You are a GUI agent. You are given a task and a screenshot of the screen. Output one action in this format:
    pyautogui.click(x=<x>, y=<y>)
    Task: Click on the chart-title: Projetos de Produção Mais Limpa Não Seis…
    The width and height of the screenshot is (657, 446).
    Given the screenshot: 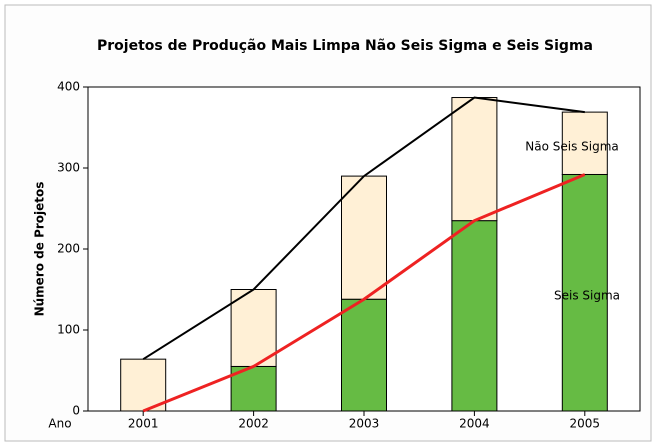 What is the action you would take?
    pyautogui.click(x=345, y=46)
    